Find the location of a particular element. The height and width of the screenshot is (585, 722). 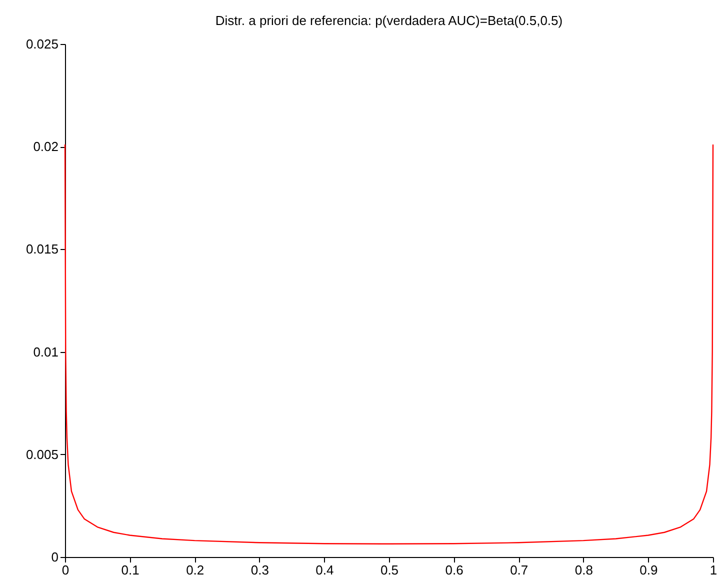

y-tick-label: 0.015 is located at coordinates (42, 249).